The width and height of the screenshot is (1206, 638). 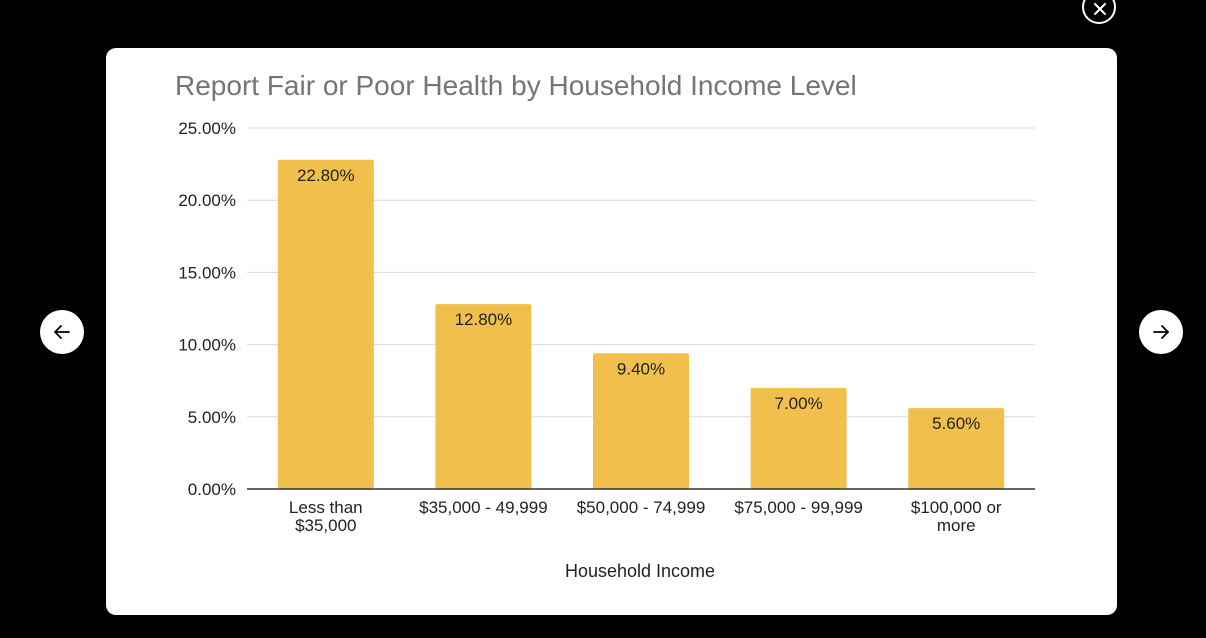 What do you see at coordinates (207, 309) in the screenshot?
I see `y-axis-ticks: 0.00% 5.00% 10.00% 15.00% 20.00% 25.00%` at bounding box center [207, 309].